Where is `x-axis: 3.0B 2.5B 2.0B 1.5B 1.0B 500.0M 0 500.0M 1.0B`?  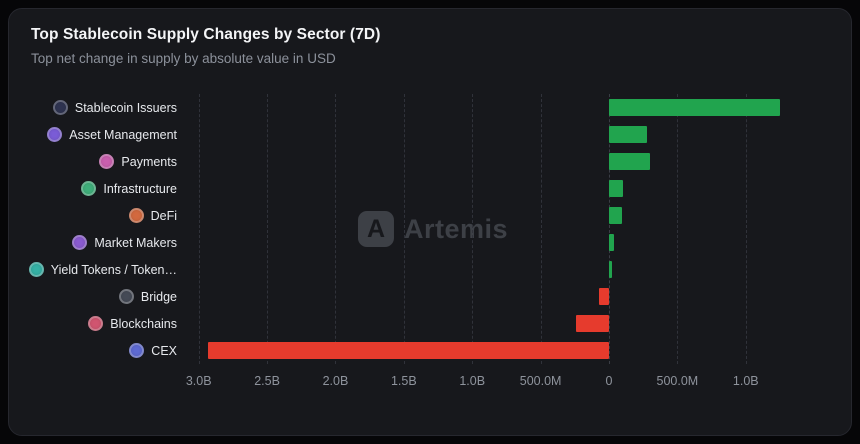
x-axis: 3.0B 2.5B 2.0B 1.5B 1.0B 500.0M 0 500.0M 1.0B is located at coordinates (503, 384).